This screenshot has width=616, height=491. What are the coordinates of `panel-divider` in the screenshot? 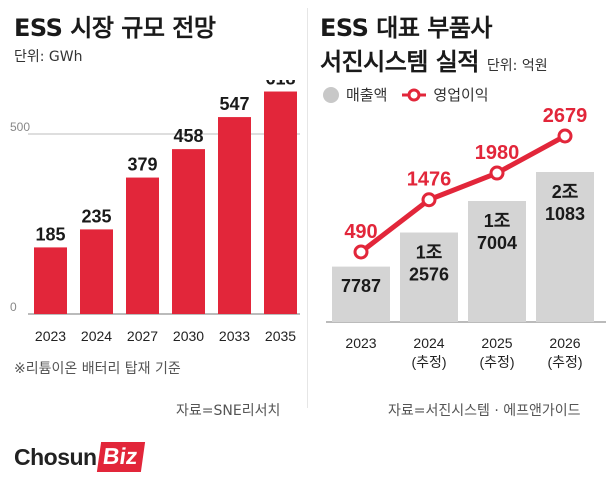 It's located at (307, 208).